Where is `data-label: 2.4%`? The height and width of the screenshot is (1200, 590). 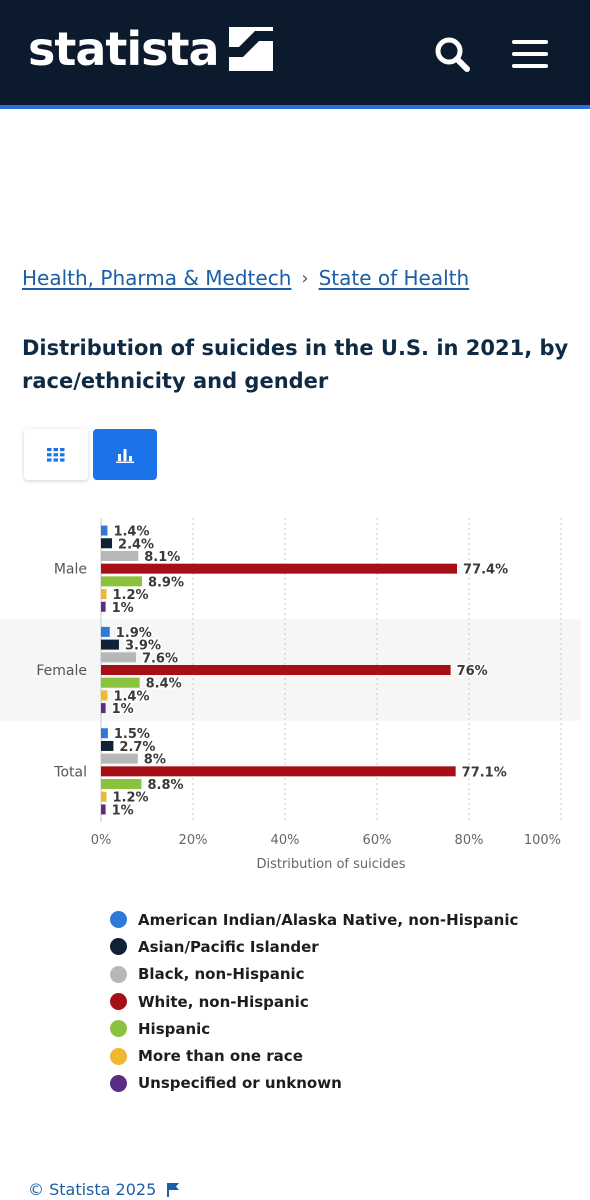 data-label: 2.4% is located at coordinates (136, 544).